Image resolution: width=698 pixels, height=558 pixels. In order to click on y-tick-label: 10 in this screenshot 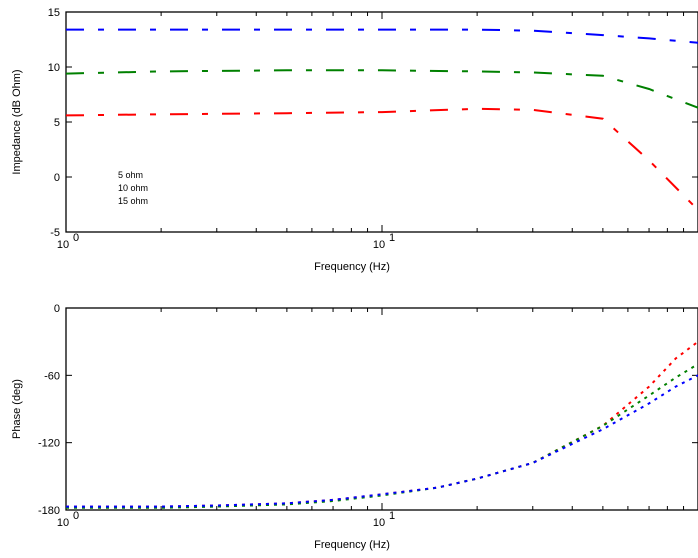, I will do `click(54, 68)`.